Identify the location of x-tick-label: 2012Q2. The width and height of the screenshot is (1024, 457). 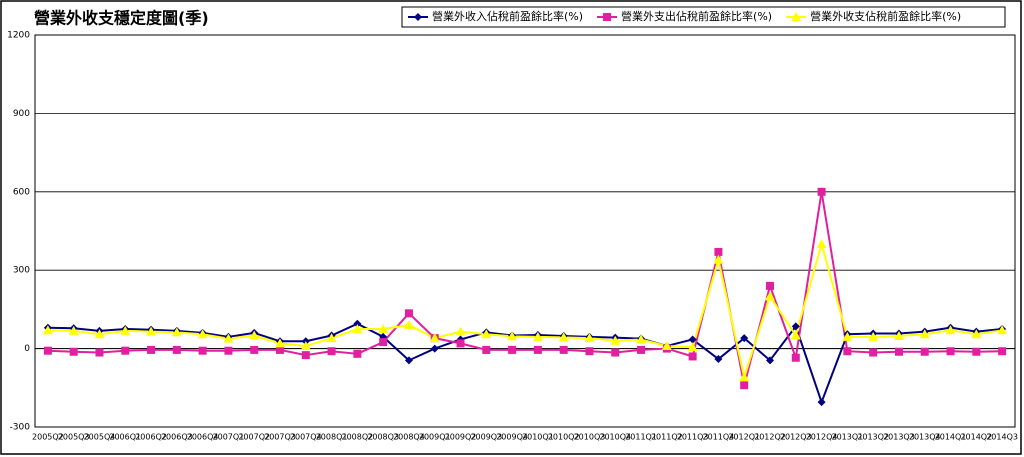
(770, 437).